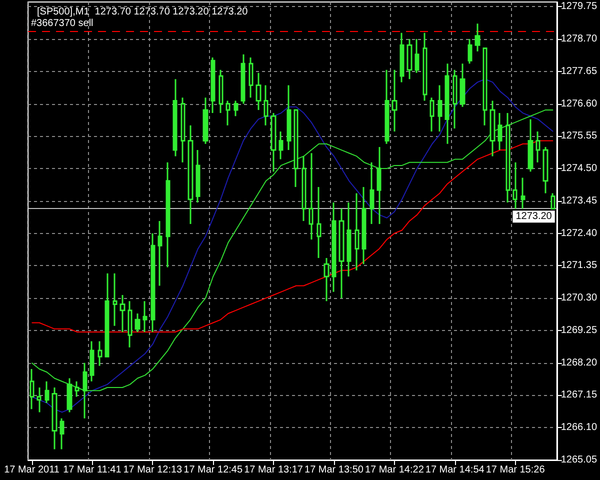  What do you see at coordinates (579, 330) in the screenshot?
I see `y-tick-label: 1269.25` at bounding box center [579, 330].